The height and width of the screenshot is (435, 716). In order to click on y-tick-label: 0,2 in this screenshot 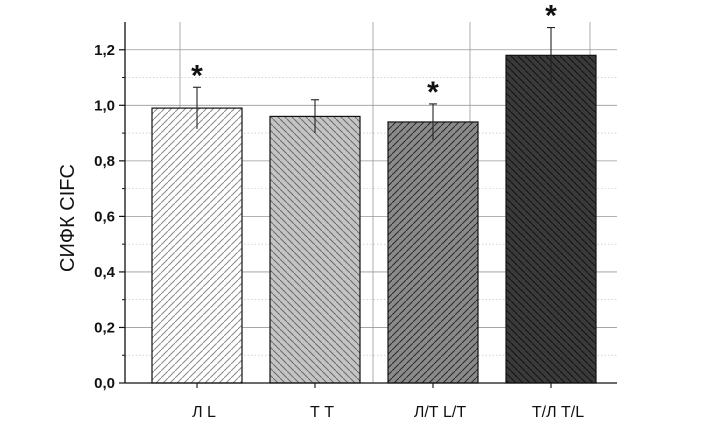, I will do `click(104, 327)`.